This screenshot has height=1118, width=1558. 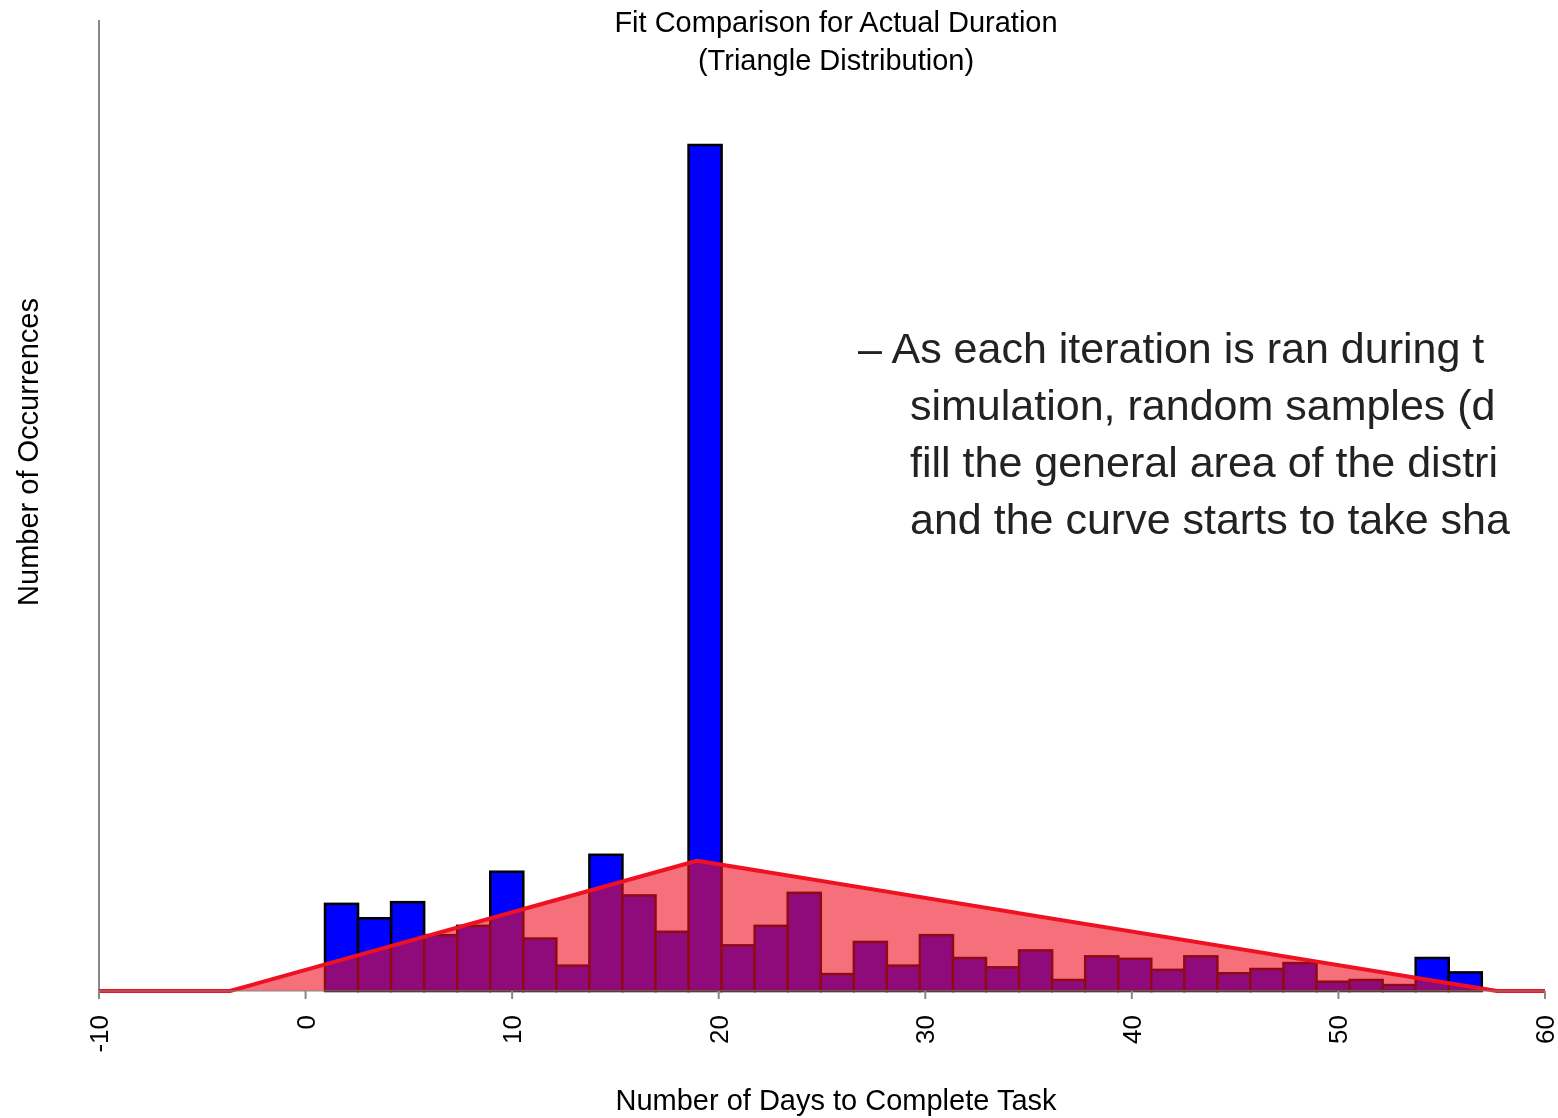 I want to click on annotation: – As each iteration is ran during t, so click(x=1171, y=348).